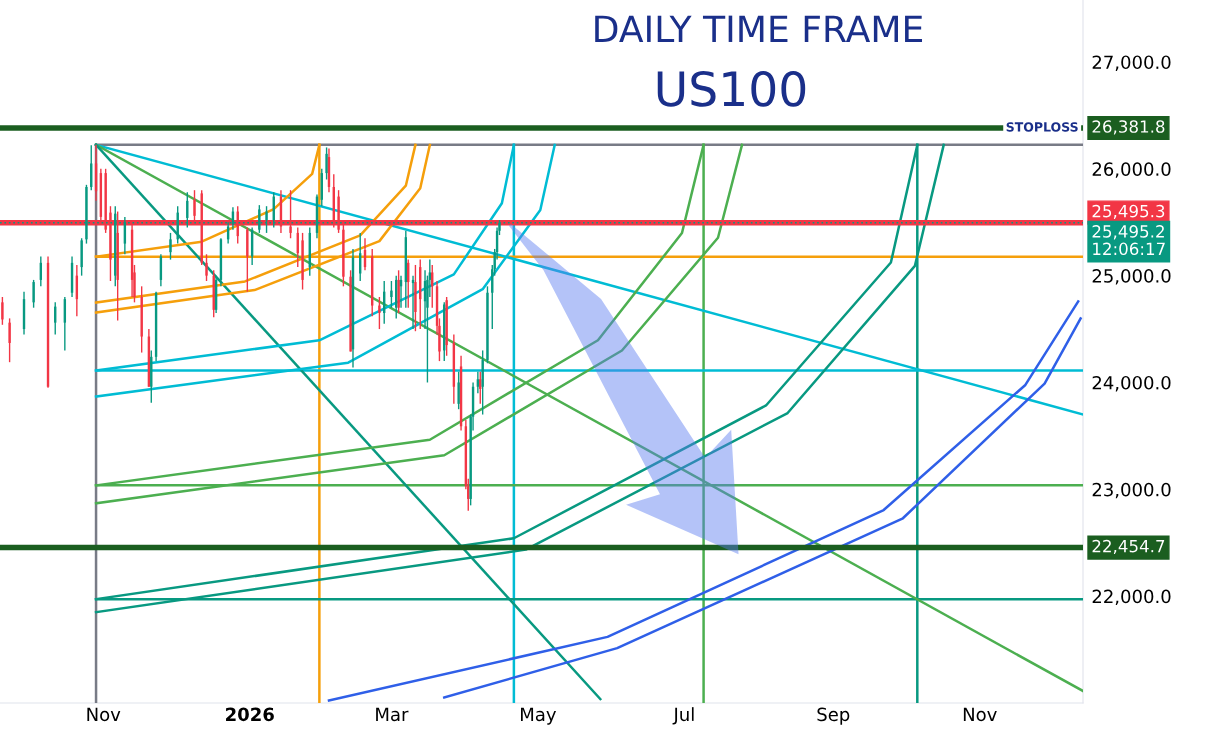 Image resolution: width=1218 pixels, height=729 pixels. Describe the element at coordinates (1128, 127) in the screenshot. I see `ref-line-label: 26,381.8` at that location.